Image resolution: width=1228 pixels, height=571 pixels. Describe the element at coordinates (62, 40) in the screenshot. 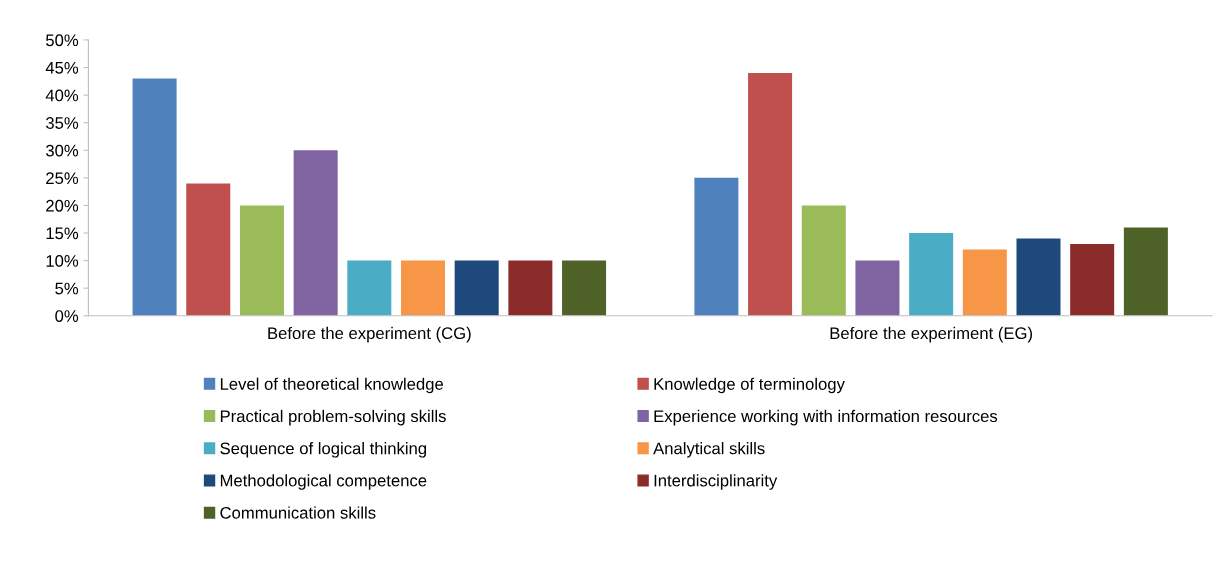

I see `y-tick-label: 50%` at that location.